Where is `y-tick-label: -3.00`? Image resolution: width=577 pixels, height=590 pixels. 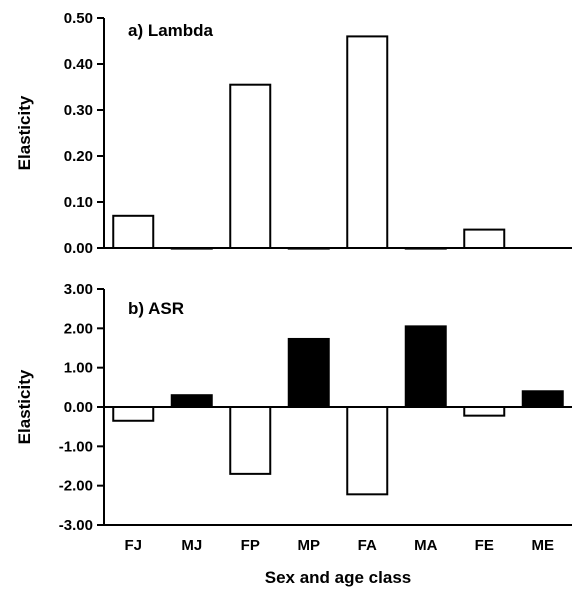
y-tick-label: -3.00 is located at coordinates (76, 525).